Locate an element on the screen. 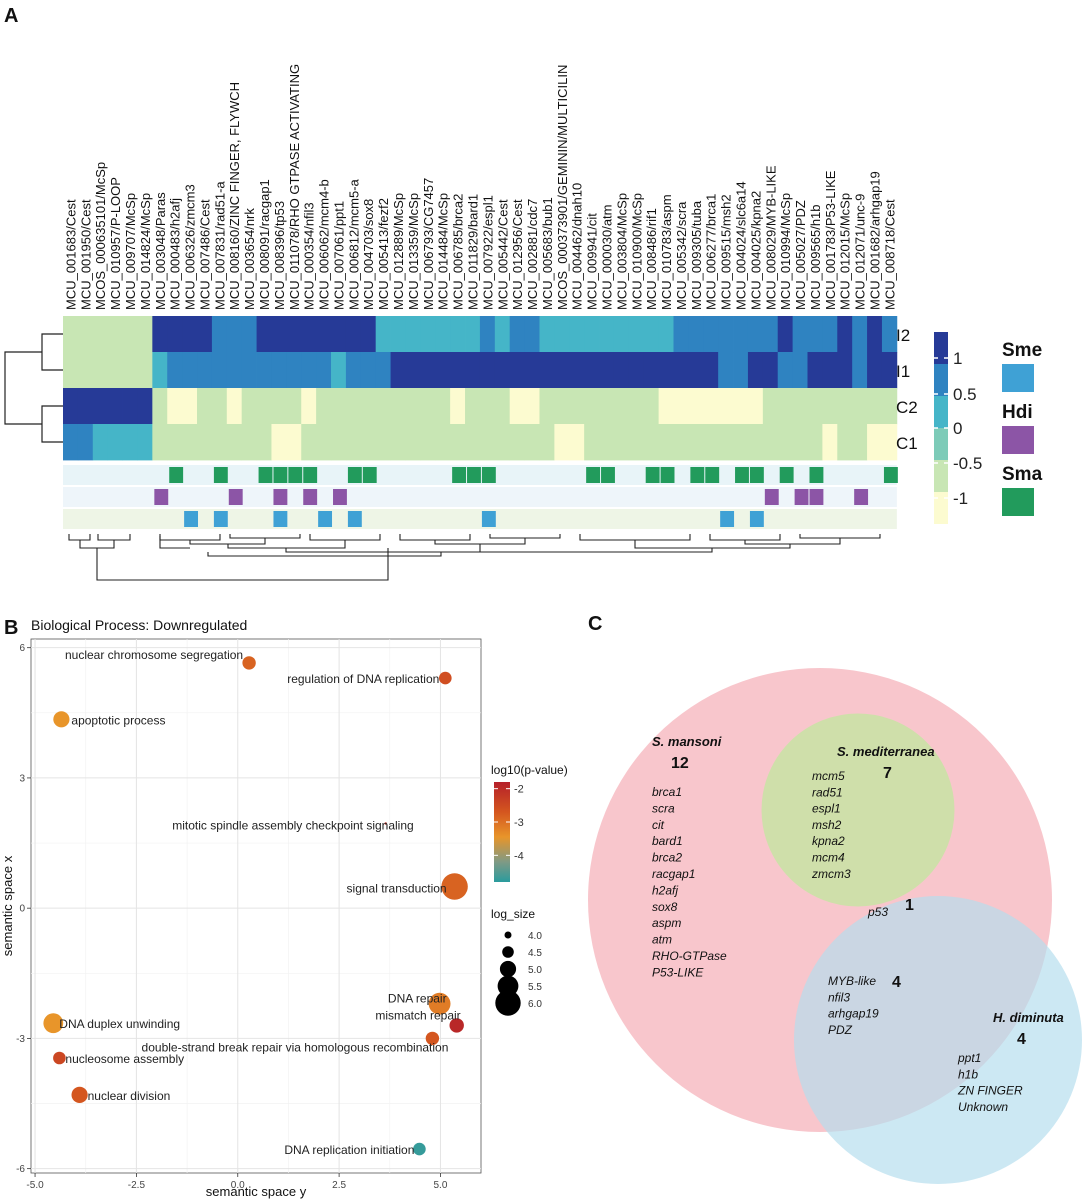 The image size is (1083, 1200). gene-label: MCU_012956/Cest is located at coordinates (517, 254).